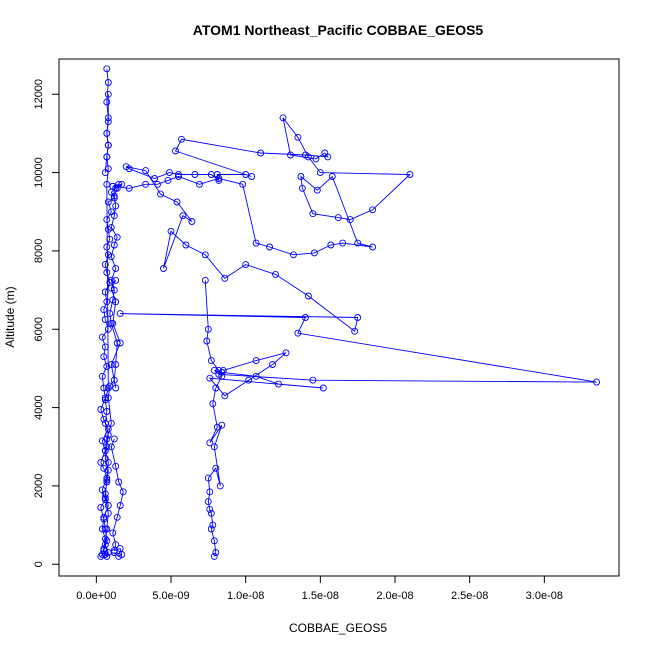 This screenshot has width=650, height=650. What do you see at coordinates (96, 596) in the screenshot?
I see `x-tick-label: 0.0e+00` at bounding box center [96, 596].